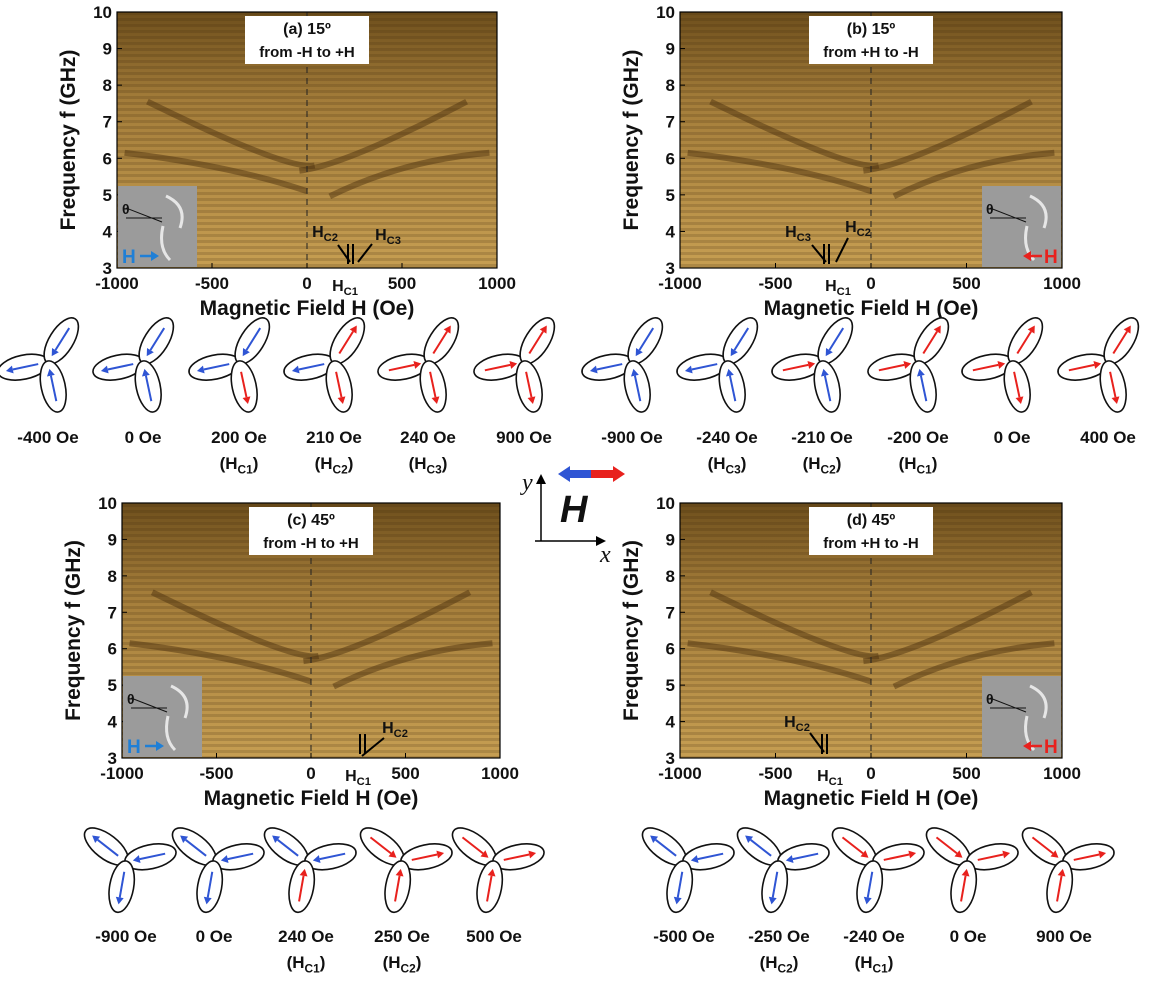 The image size is (1166, 982). I want to click on magnetic-state: 900 Oe, so click(1068, 886).